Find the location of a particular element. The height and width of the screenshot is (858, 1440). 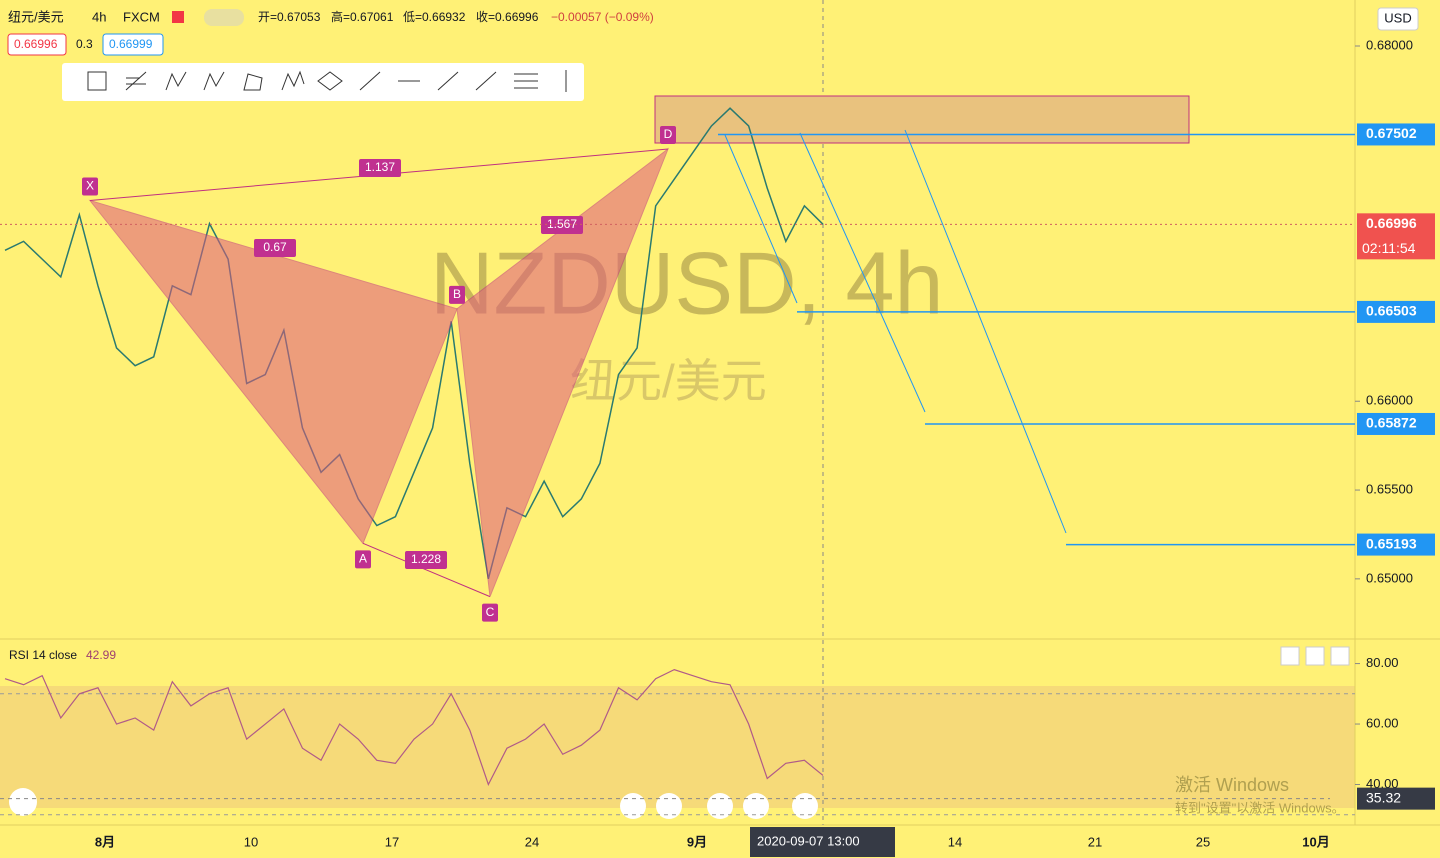

cursor-box is located at coordinates (1396, 798).